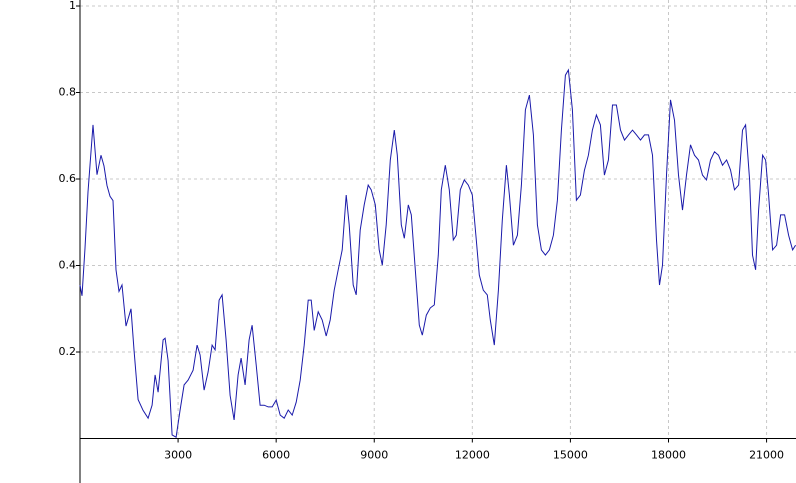 The image size is (796, 483). What do you see at coordinates (68, 178) in the screenshot?
I see `y-tick-label: 0.6` at bounding box center [68, 178].